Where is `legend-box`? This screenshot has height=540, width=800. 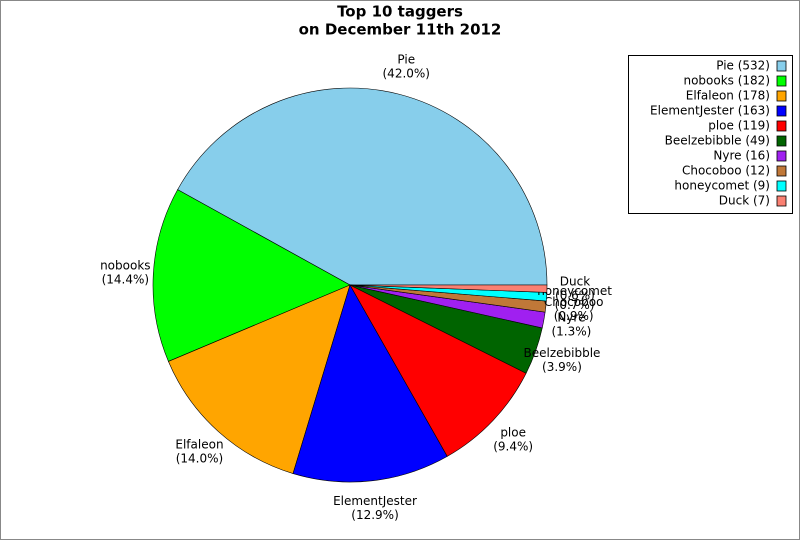 legend-box is located at coordinates (710, 134).